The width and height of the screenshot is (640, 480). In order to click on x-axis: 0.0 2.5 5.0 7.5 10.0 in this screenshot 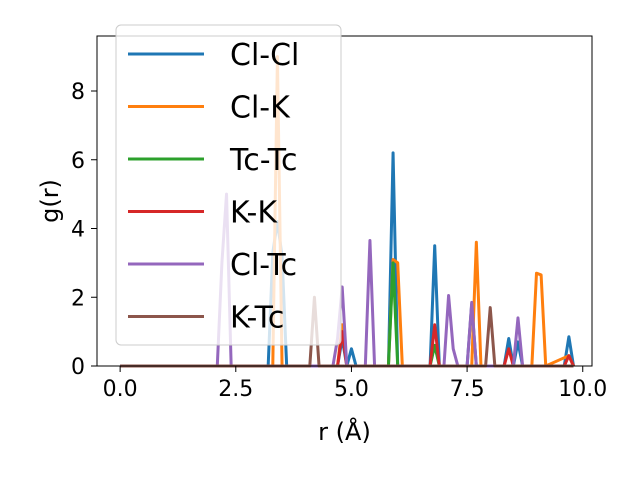, I will do `click(355, 384)`.